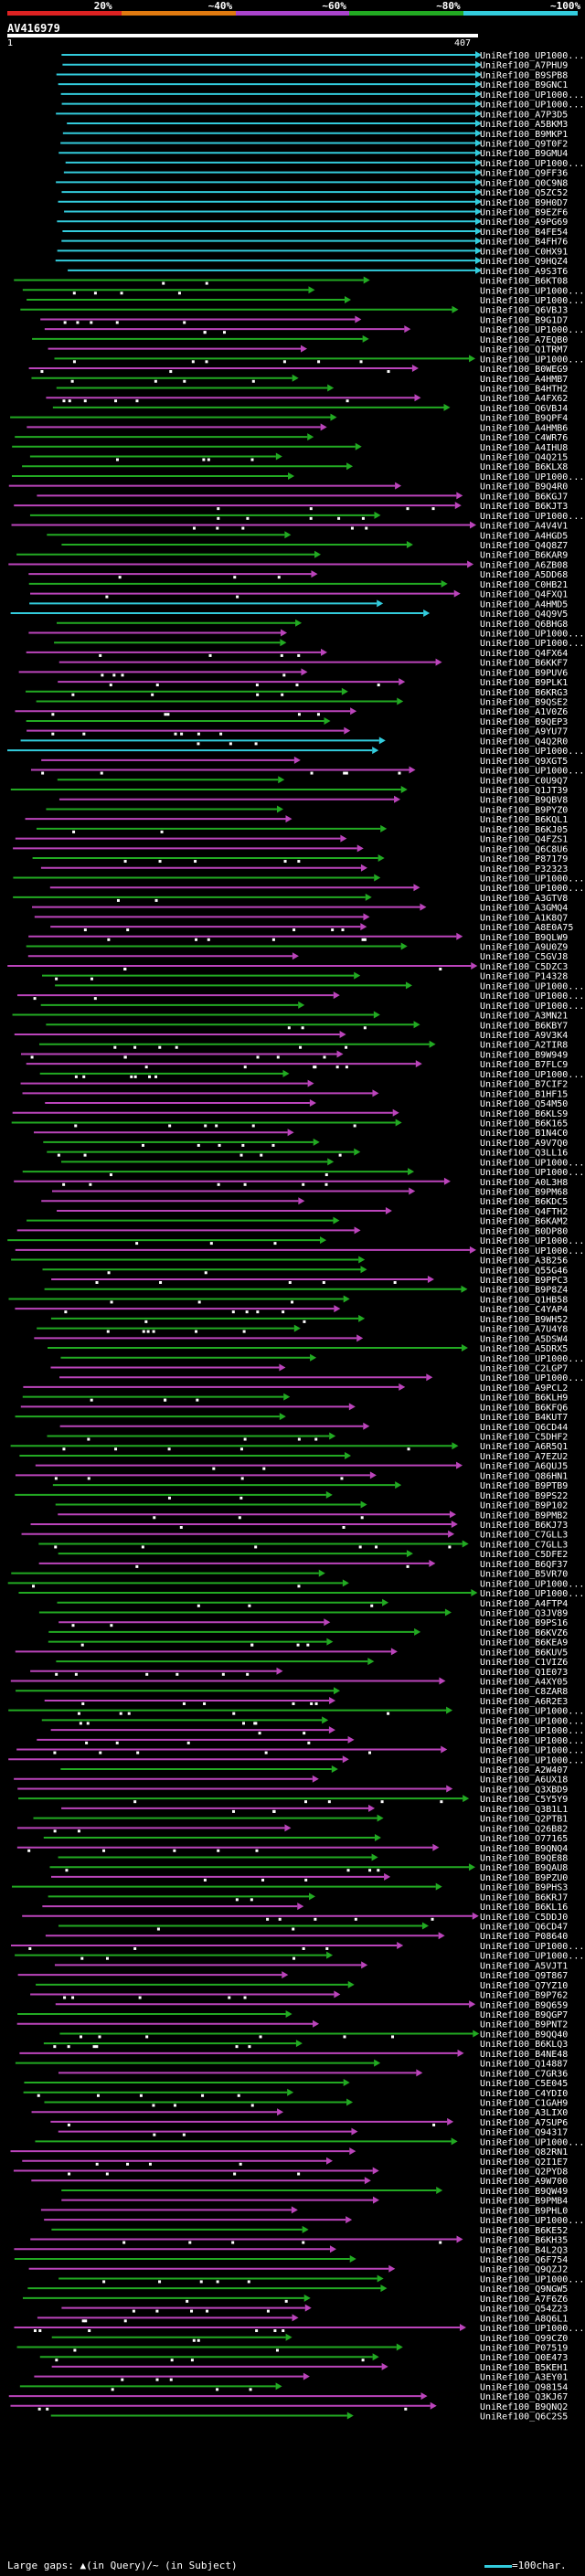 This screenshot has height=2576, width=585. Describe the element at coordinates (524, 2300) in the screenshot. I see `hit-label: UniRef100_A7F6Z6` at that location.